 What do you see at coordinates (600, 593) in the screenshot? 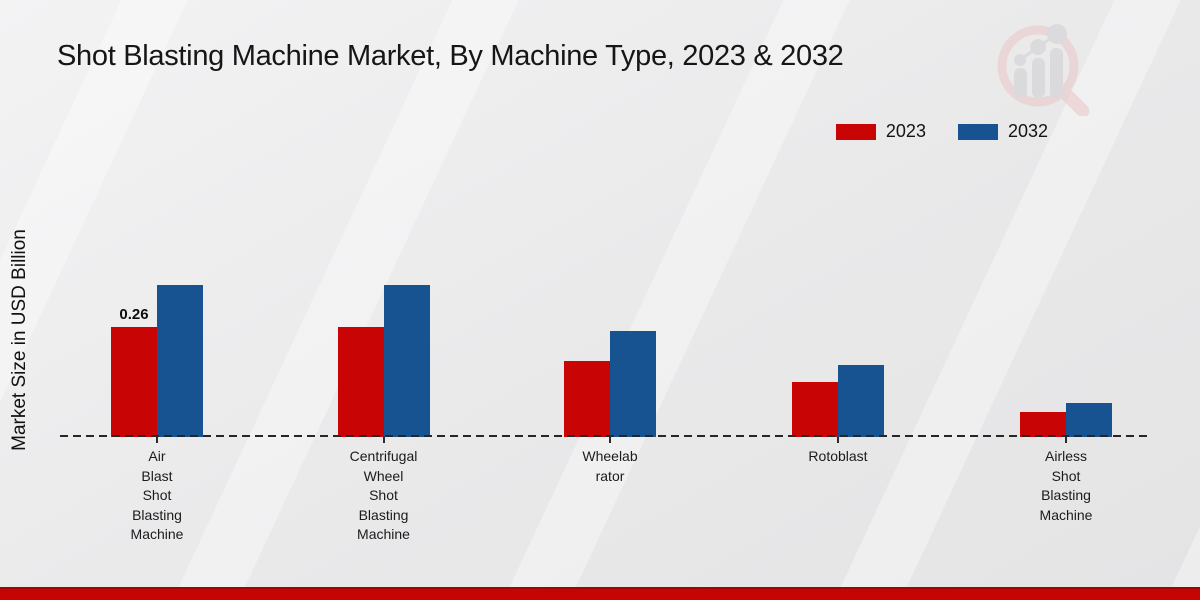
I see `footer-red-band` at bounding box center [600, 593].